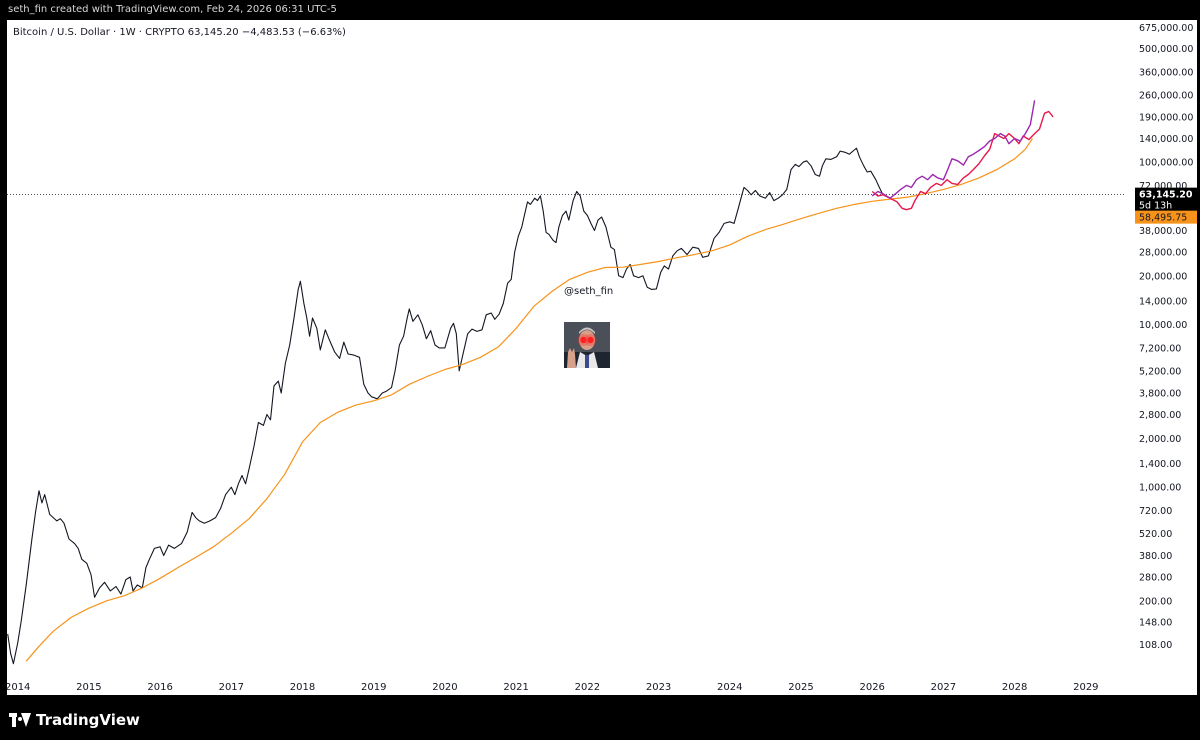 The height and width of the screenshot is (740, 1200). I want to click on y-tick-label: 148.00, so click(1155, 623).